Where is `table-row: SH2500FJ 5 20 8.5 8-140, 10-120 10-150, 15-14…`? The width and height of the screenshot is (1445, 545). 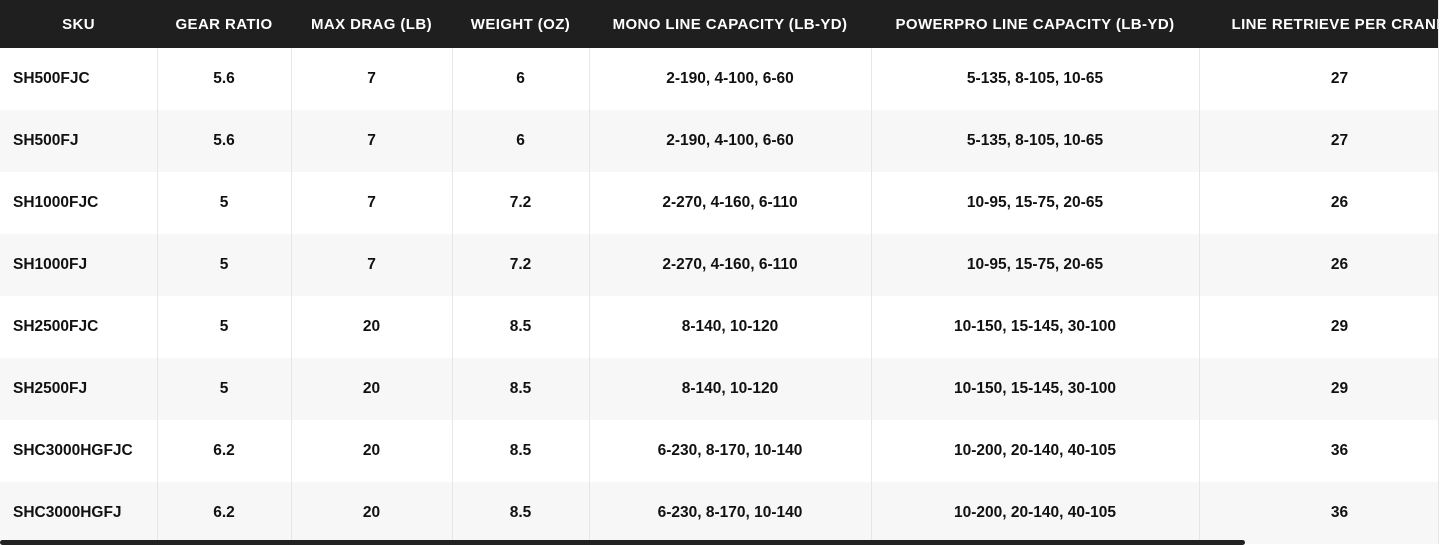
table-row: SH2500FJ 5 20 8.5 8-140, 10-120 10-150, 15-14… is located at coordinates (719, 389).